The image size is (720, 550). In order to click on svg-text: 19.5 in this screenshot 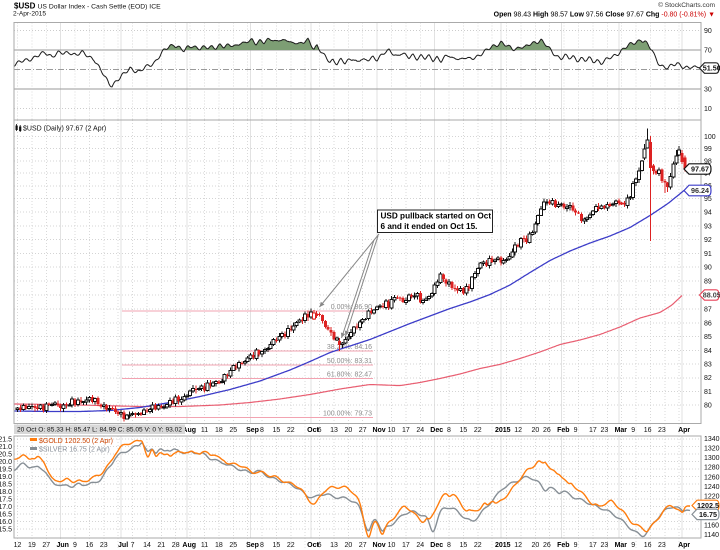, I will do `click(6, 470)`.